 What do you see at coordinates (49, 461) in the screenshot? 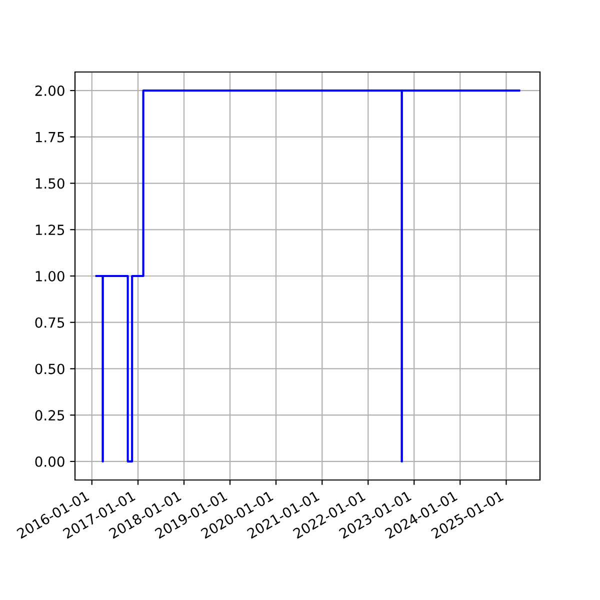
I see `y-tick-label: 0.00` at bounding box center [49, 461].